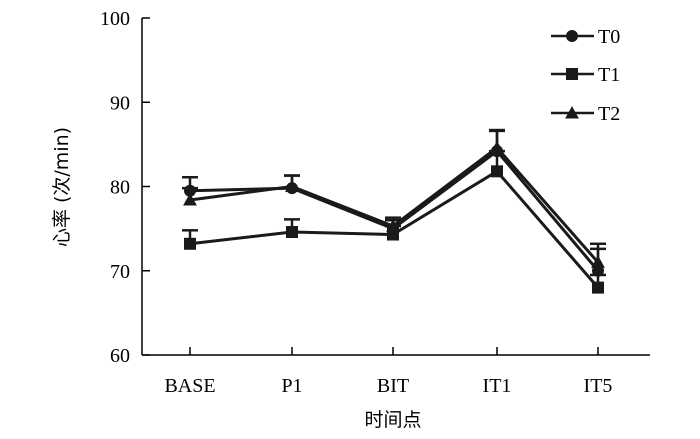  What do you see at coordinates (598, 386) in the screenshot?
I see `x-tick-label: IT5` at bounding box center [598, 386].